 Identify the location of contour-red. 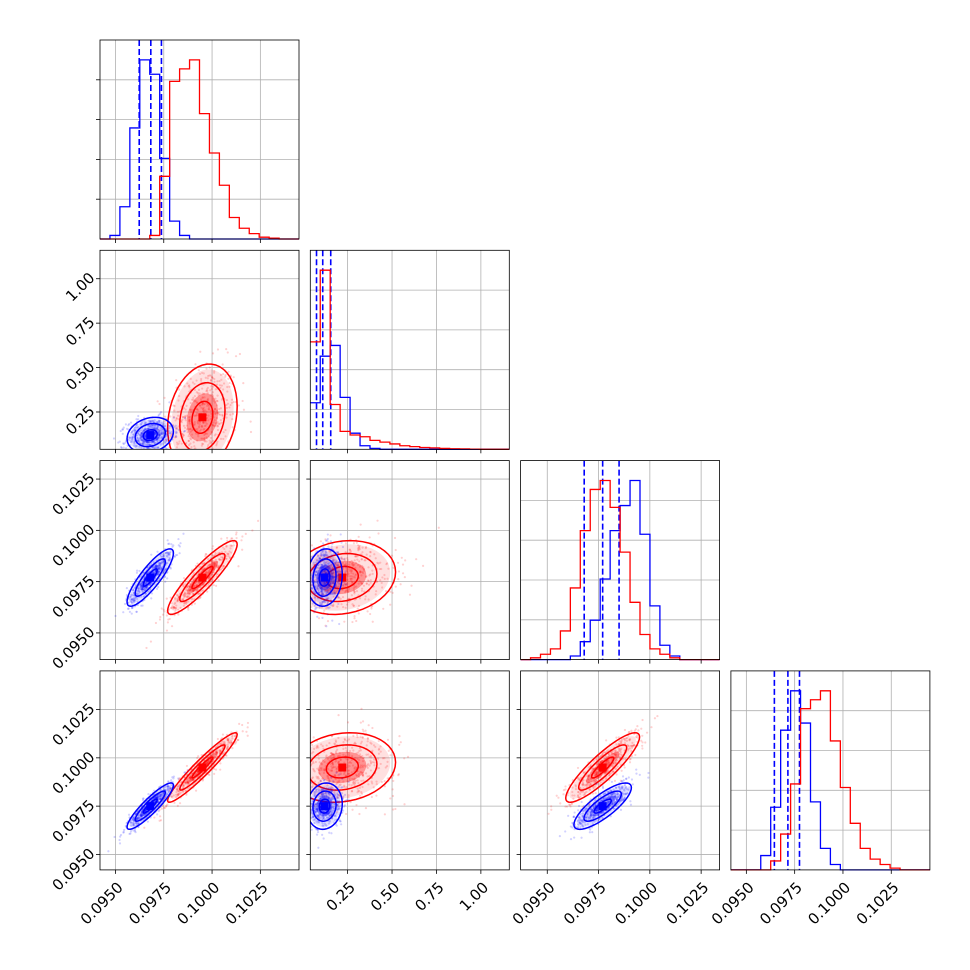
(202, 767).